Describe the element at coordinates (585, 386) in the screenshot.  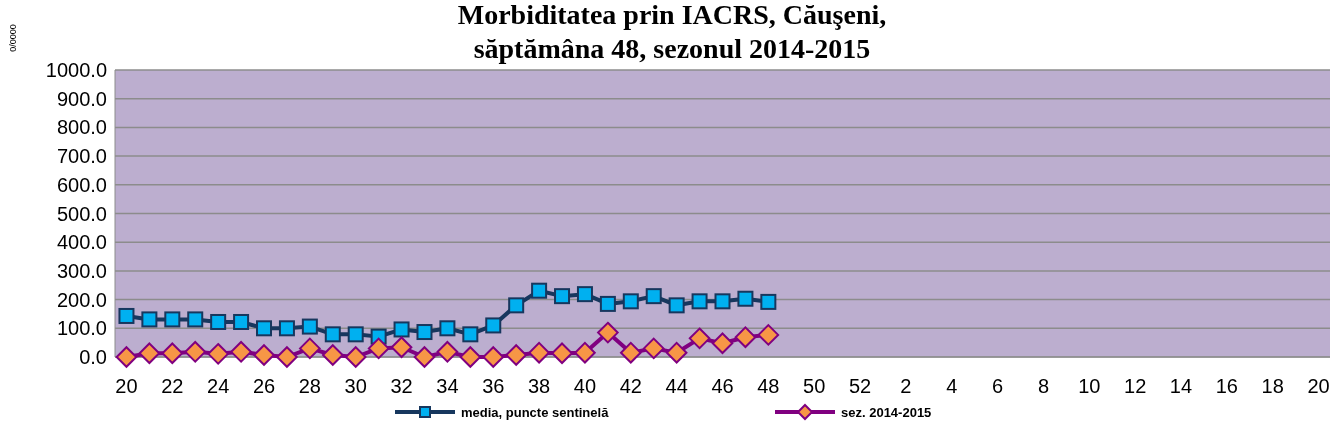
I see `x-tick-label: 40` at that location.